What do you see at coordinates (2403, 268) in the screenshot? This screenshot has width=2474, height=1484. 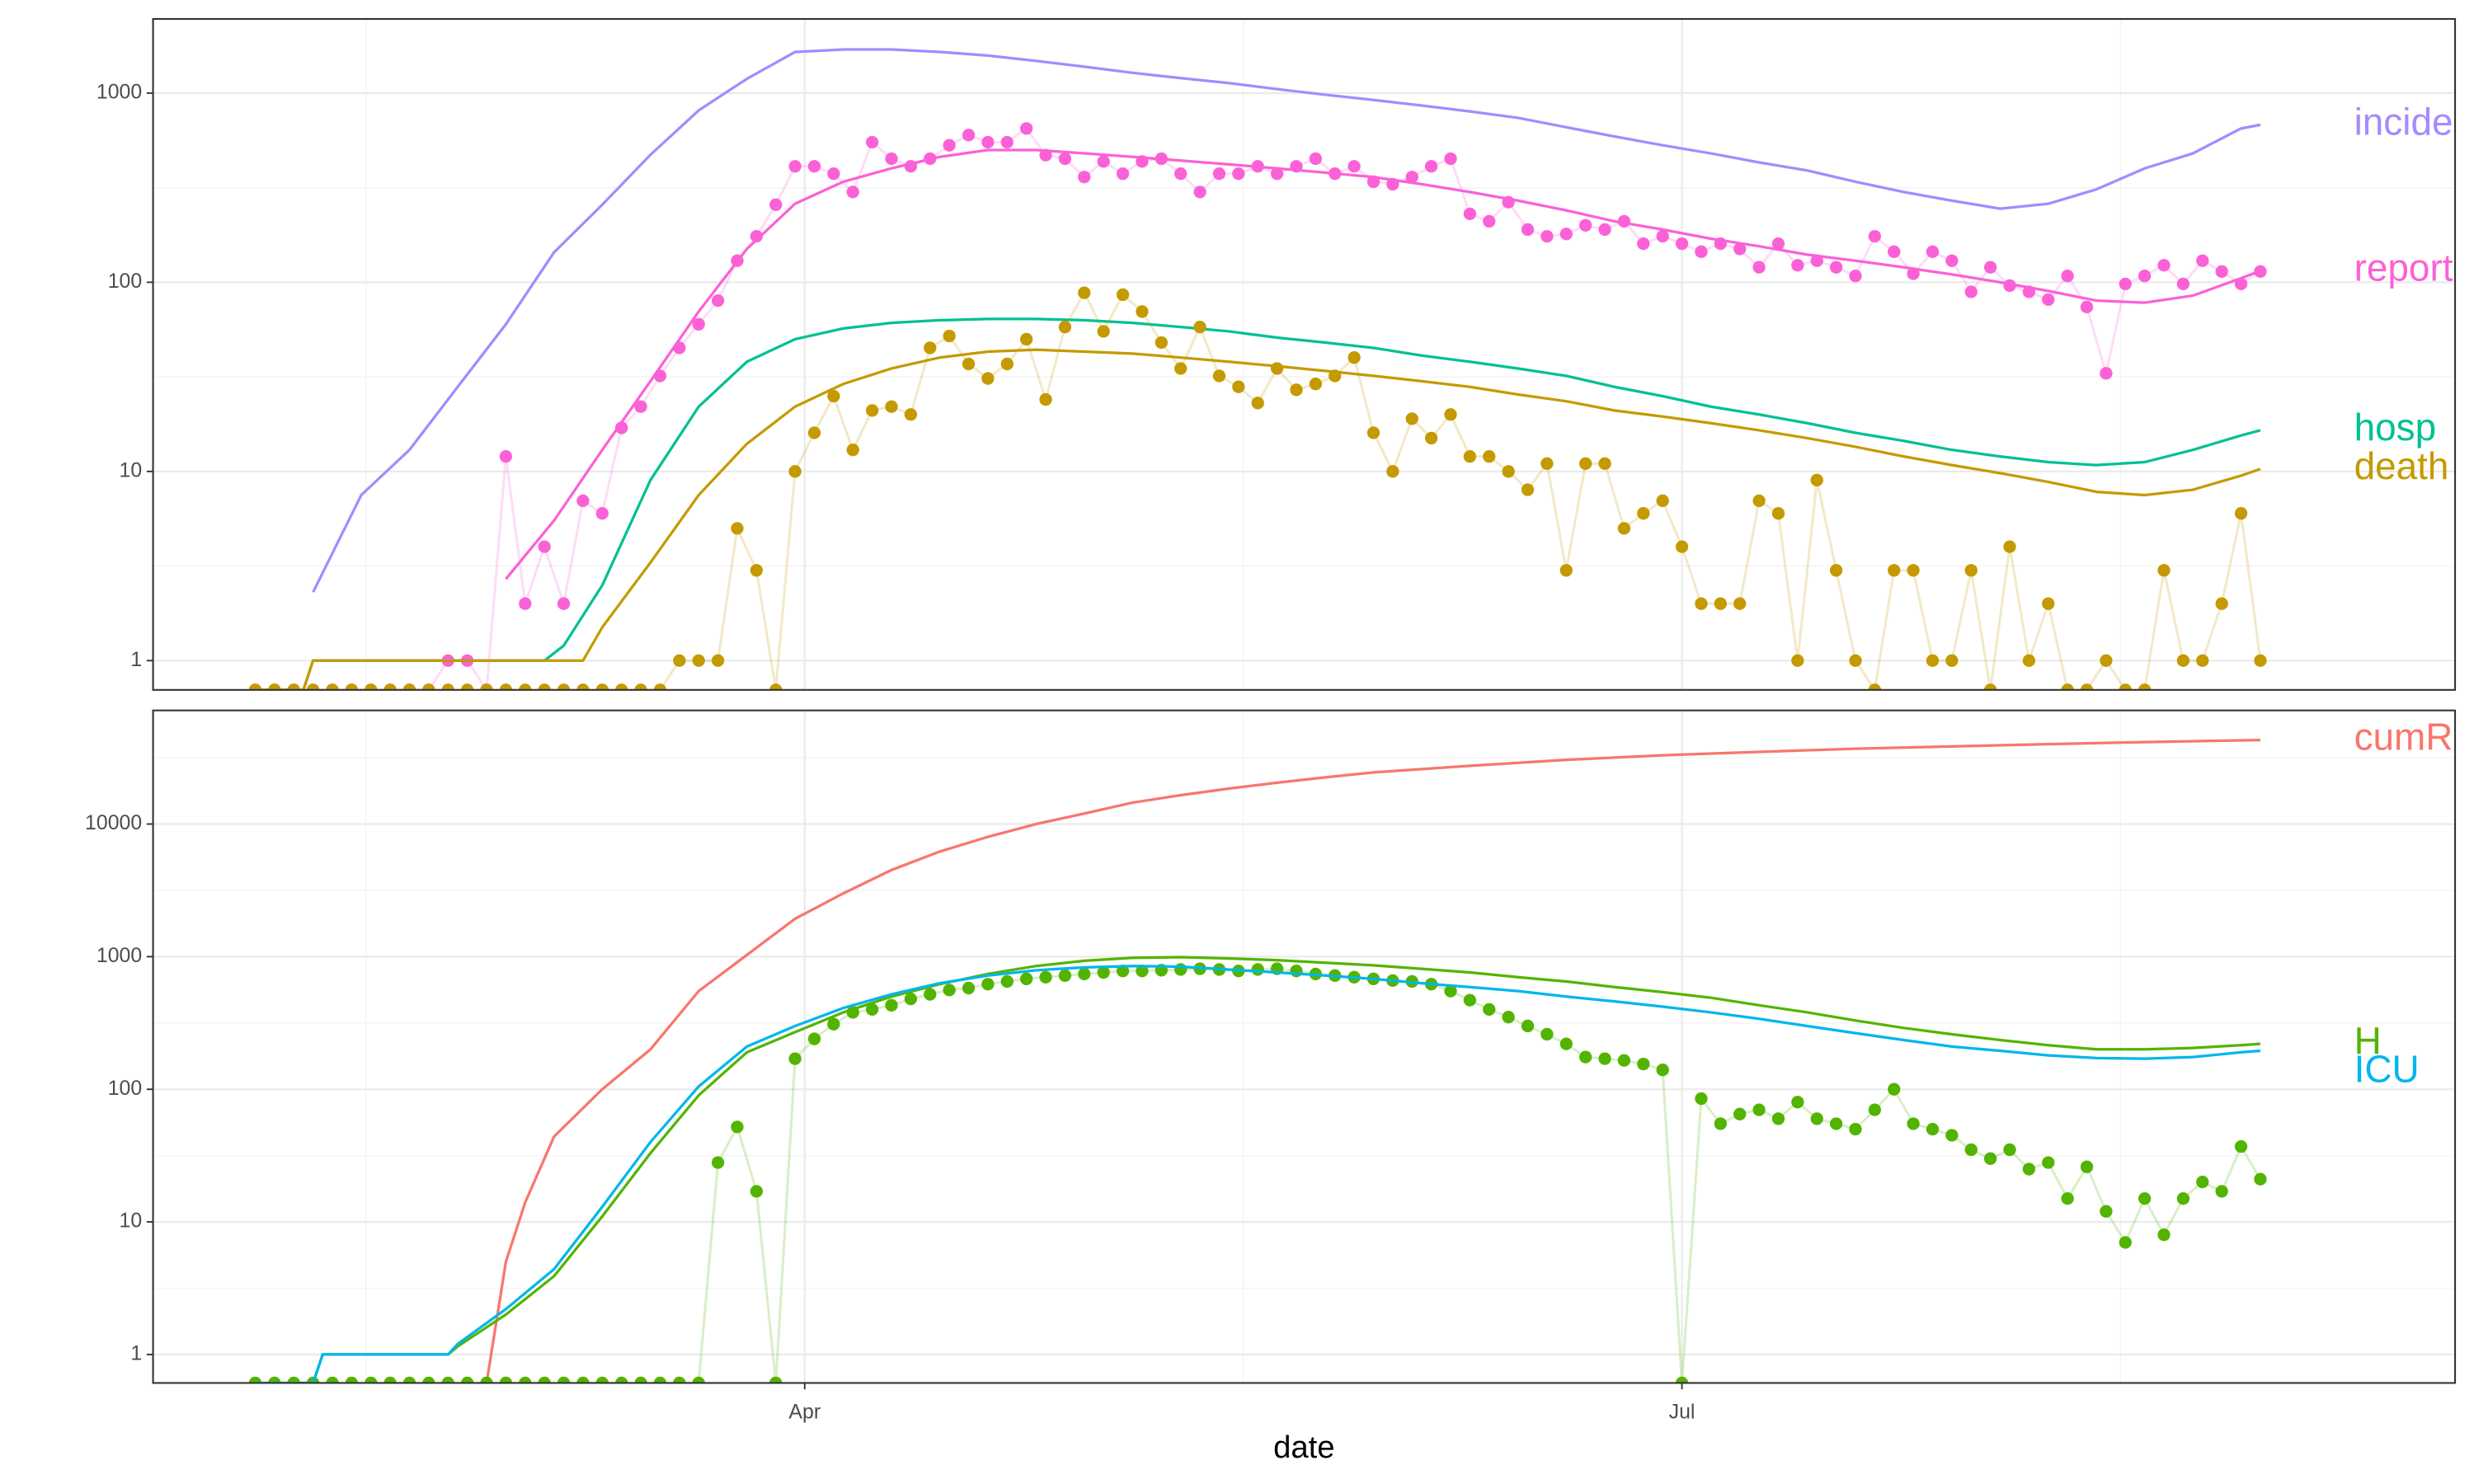 I see `series-label: report` at bounding box center [2403, 268].